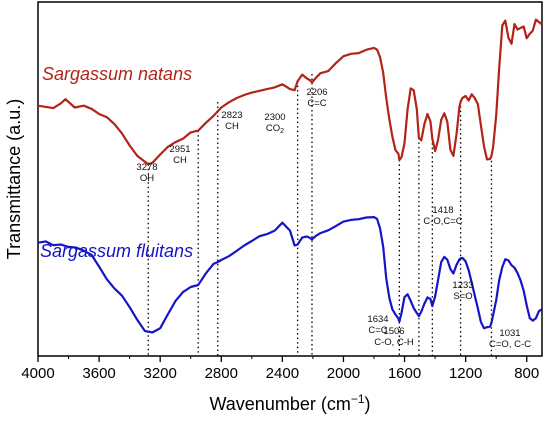  Describe the element at coordinates (394, 342) in the screenshot. I see `annotation-1506-line-1: C-O, C-H` at that location.